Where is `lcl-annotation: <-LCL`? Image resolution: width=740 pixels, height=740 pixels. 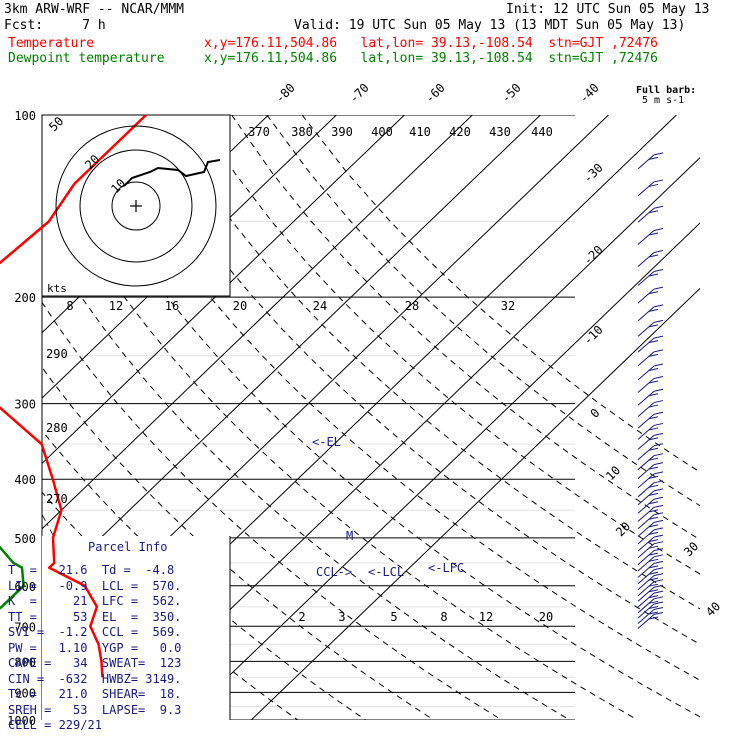 lcl-annotation: <-LCL is located at coordinates (386, 572).